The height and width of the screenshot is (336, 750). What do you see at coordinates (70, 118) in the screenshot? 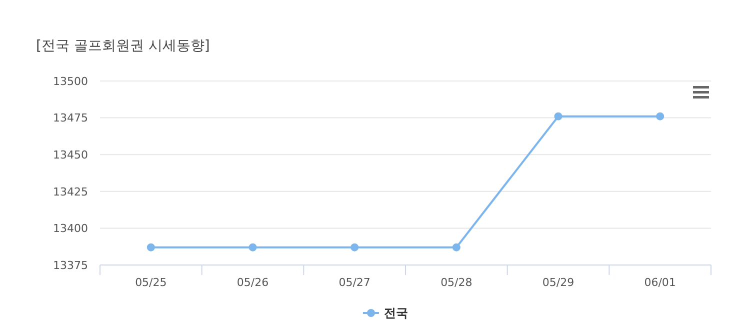
I see `y-tick-label: 13475` at bounding box center [70, 118].